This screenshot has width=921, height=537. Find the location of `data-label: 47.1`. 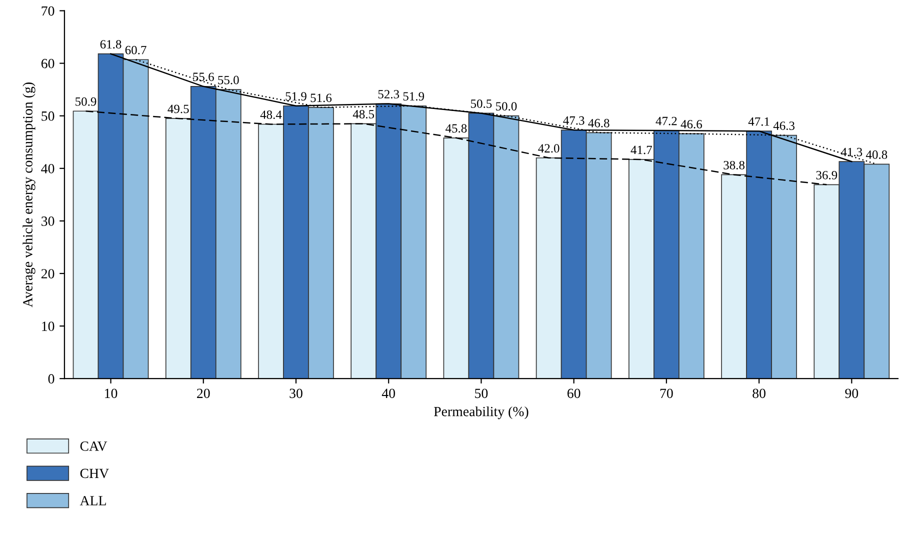

data-label: 47.1 is located at coordinates (759, 121).